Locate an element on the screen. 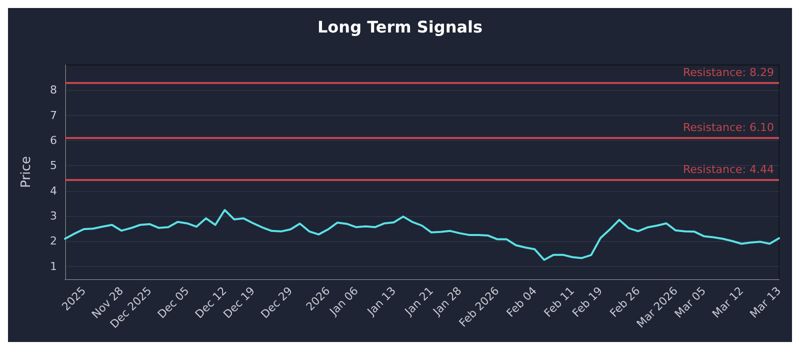 Image resolution: width=800 pixels, height=350 pixels. x-tick-label: Jan 13 is located at coordinates (381, 301).